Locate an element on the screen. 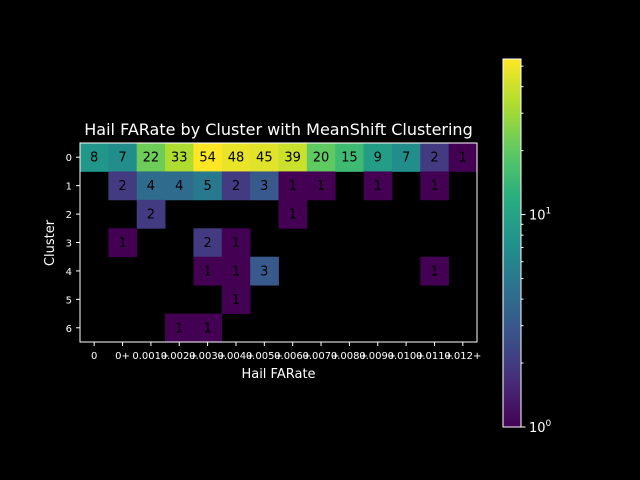  x-tick-label: 0.003+ is located at coordinates (207, 356).